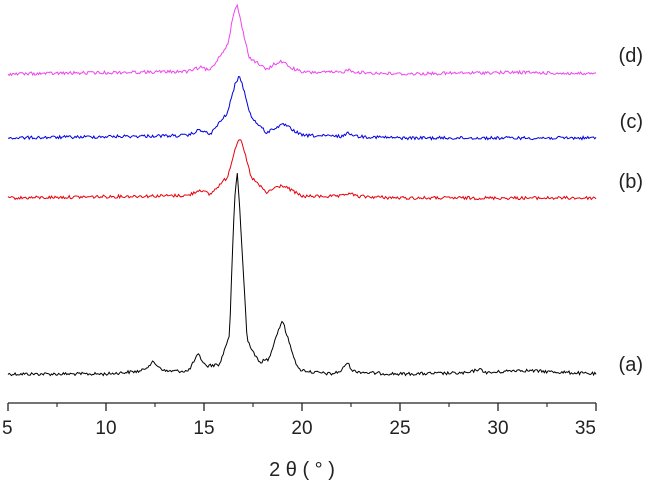 The image size is (653, 484). What do you see at coordinates (497, 428) in the screenshot?
I see `x-tick-label: 30` at bounding box center [497, 428].